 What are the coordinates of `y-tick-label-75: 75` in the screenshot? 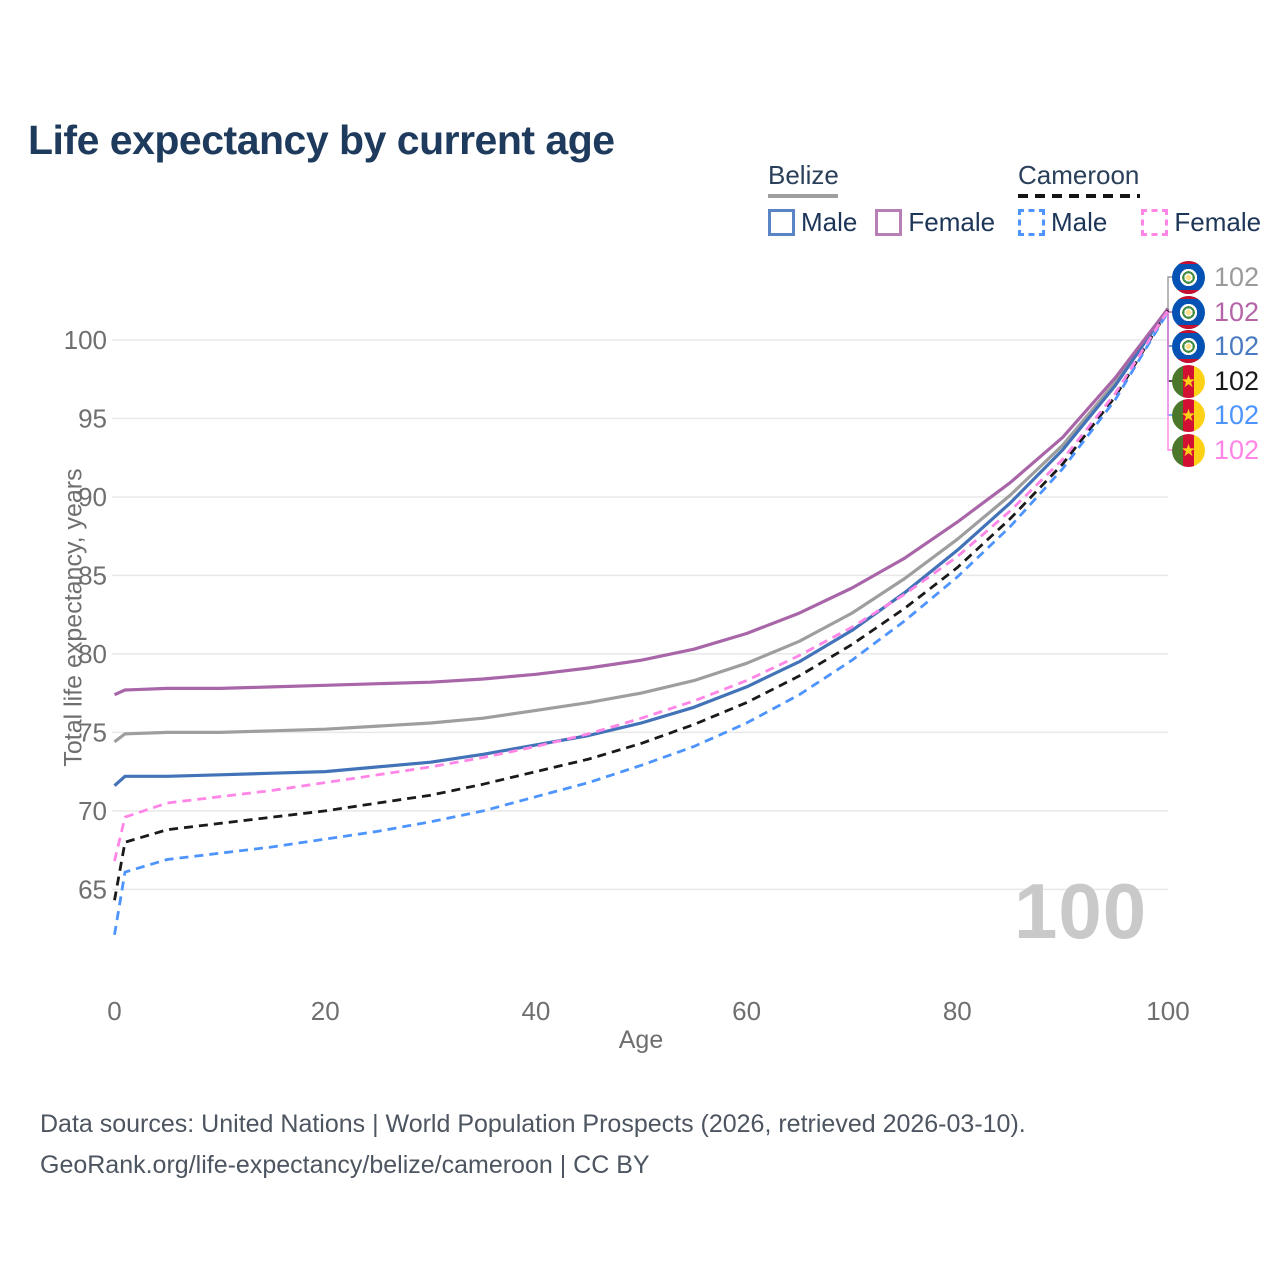 It's located at (92, 732).